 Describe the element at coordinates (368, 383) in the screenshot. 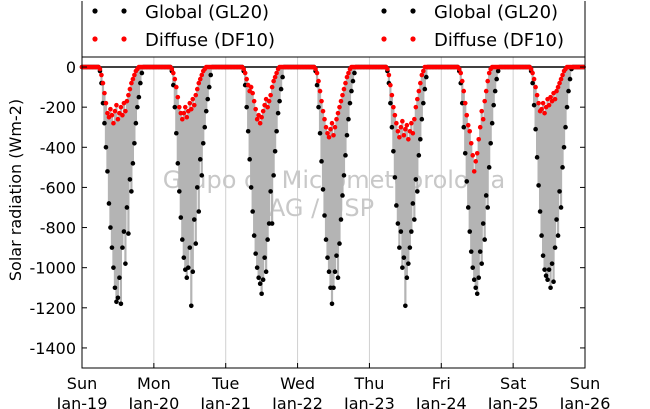

I see `x-tick-day-4: Thu` at that location.